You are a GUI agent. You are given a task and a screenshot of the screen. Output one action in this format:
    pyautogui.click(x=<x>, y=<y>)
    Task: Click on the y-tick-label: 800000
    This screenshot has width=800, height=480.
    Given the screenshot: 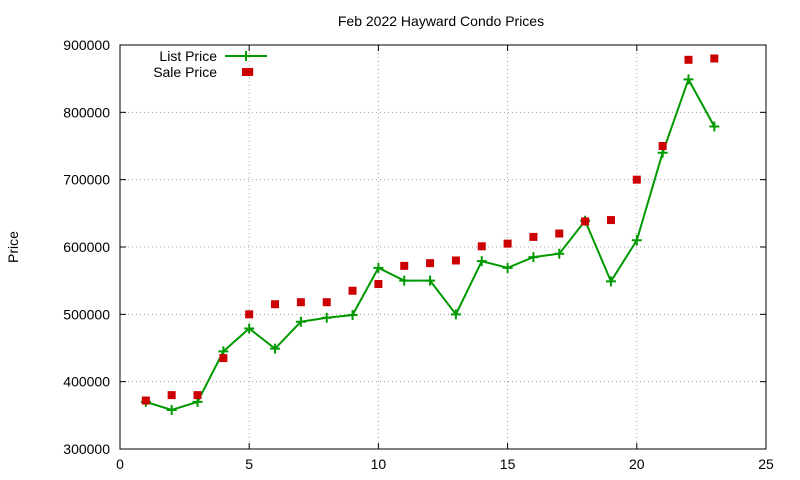 What is the action you would take?
    pyautogui.click(x=86, y=112)
    